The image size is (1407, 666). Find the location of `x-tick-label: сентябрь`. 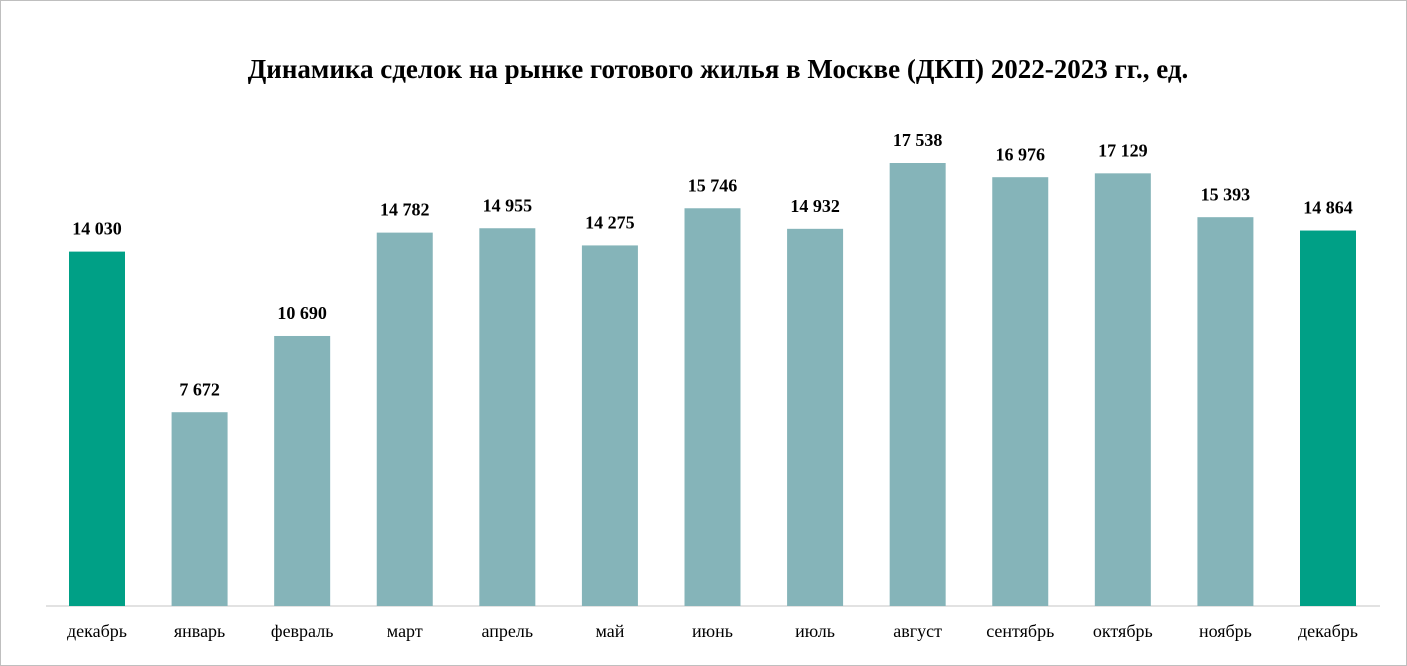

x-tick-label: сентябрь is located at coordinates (1020, 631).